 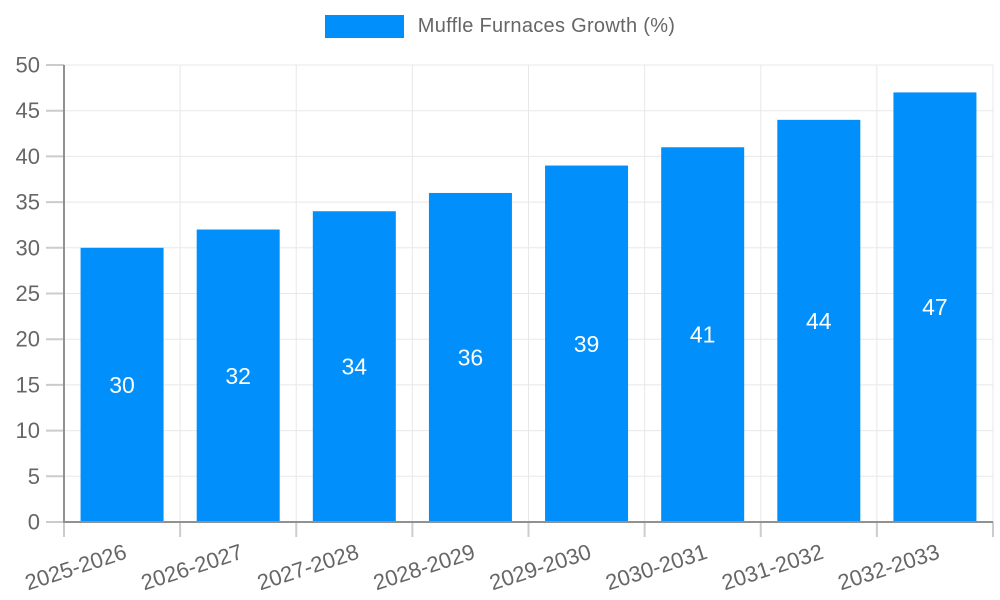 I want to click on y-tick-label: 40, so click(x=28, y=156).